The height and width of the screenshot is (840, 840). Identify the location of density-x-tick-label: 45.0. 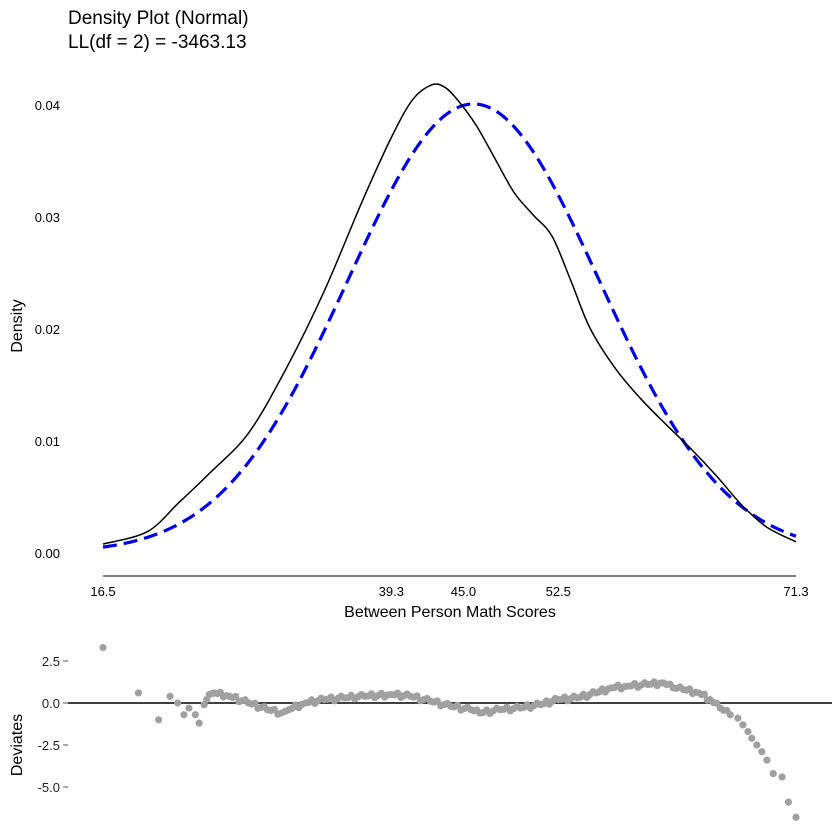
(463, 591).